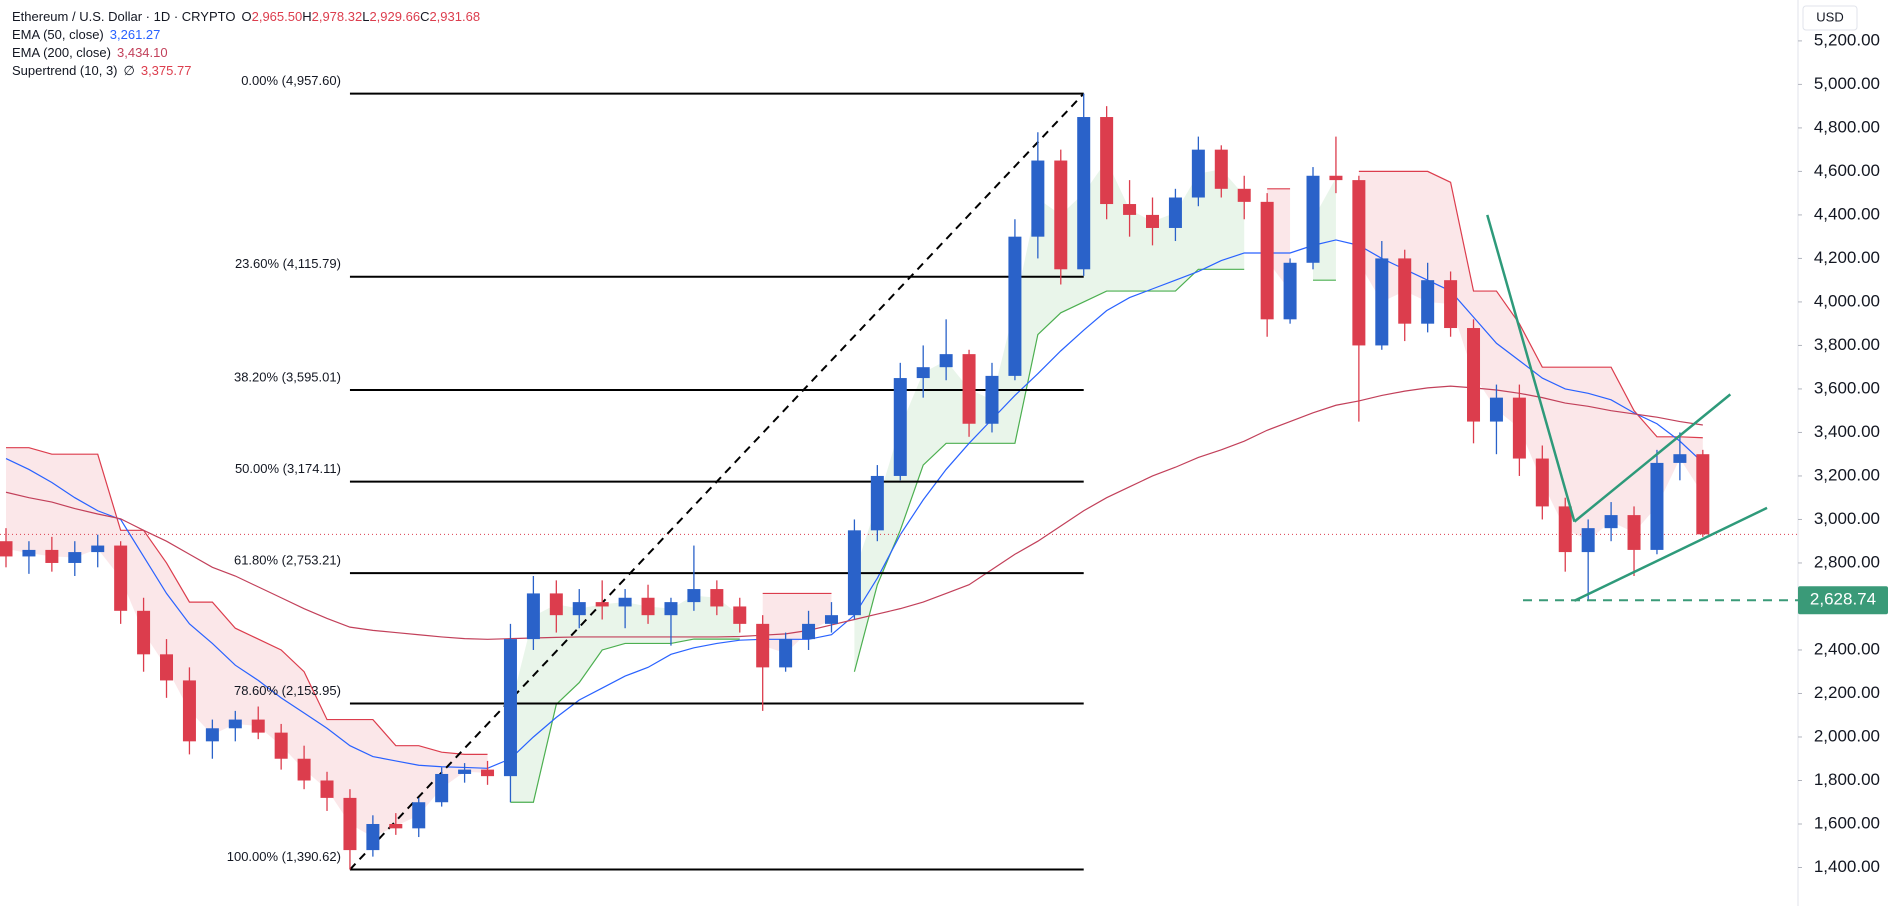 This screenshot has height=906, width=1892. I want to click on fib-label: 61.80% (2,753.21), so click(287, 560).